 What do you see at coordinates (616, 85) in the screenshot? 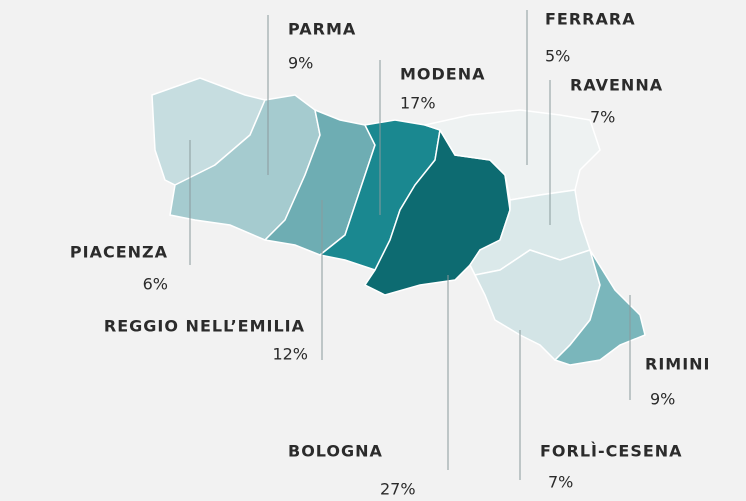
I see `province-name: RAVENNA` at bounding box center [616, 85].